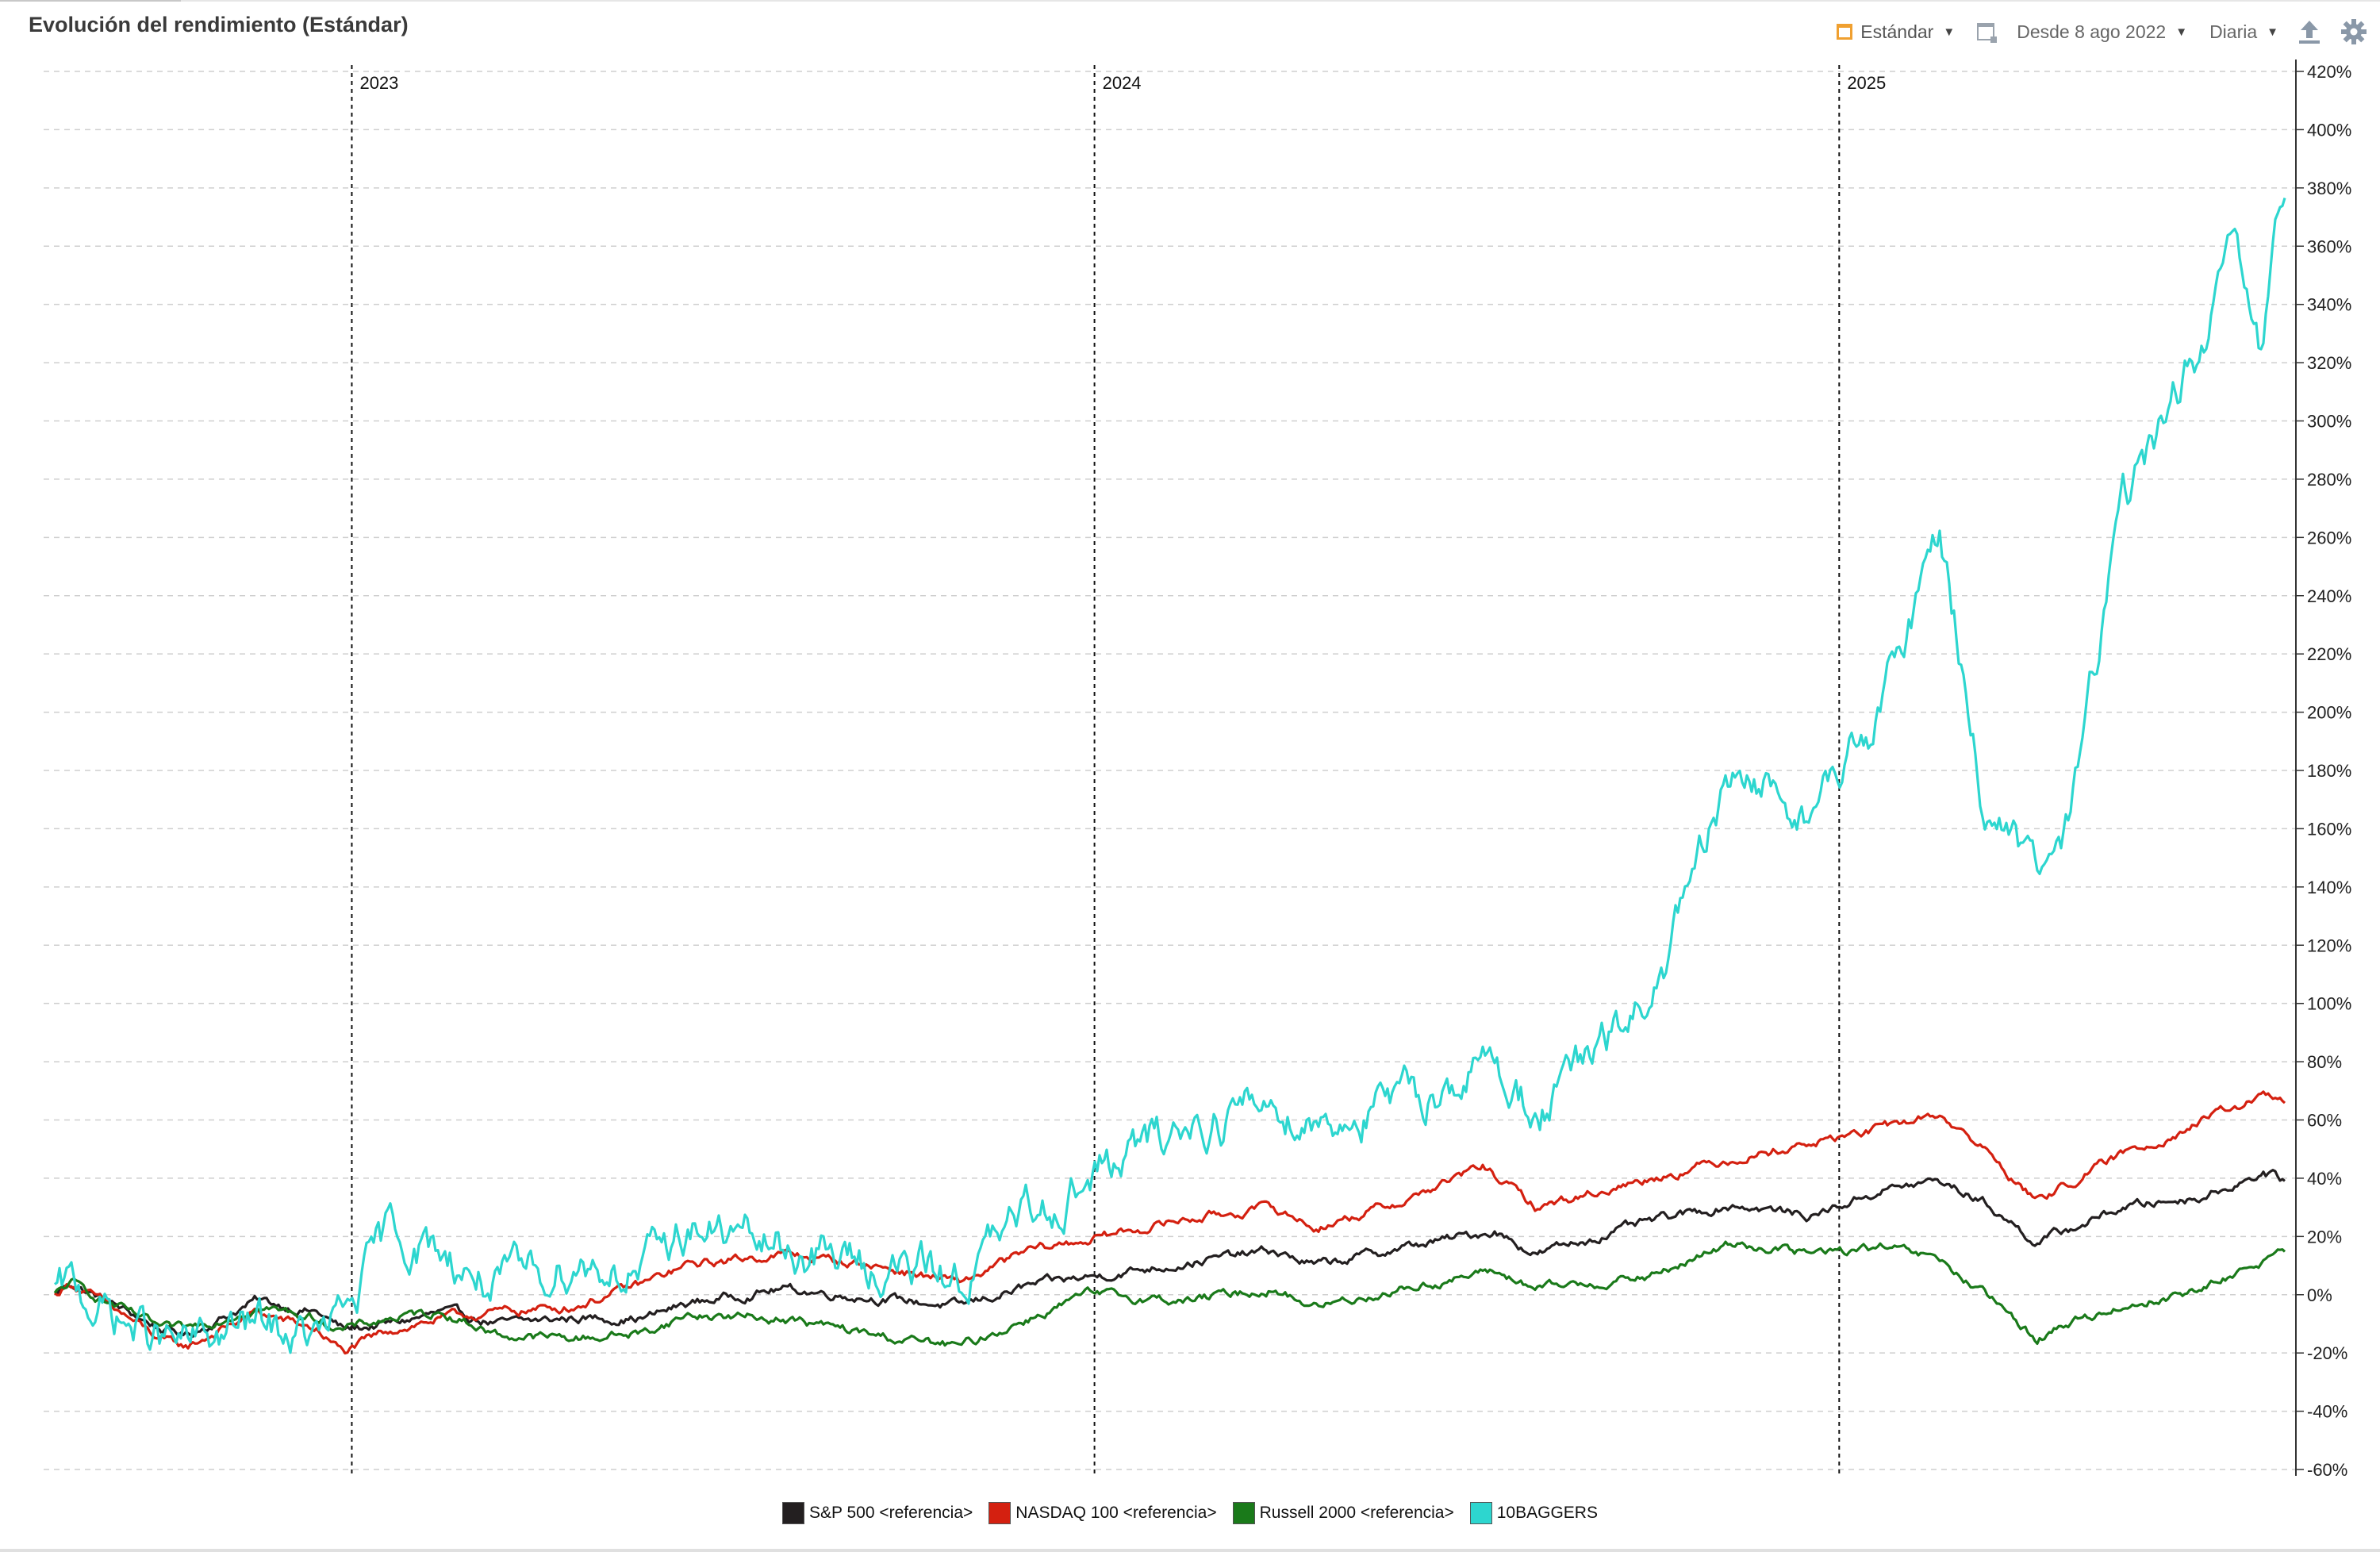  I want to click on export-icon, so click(2309, 32).